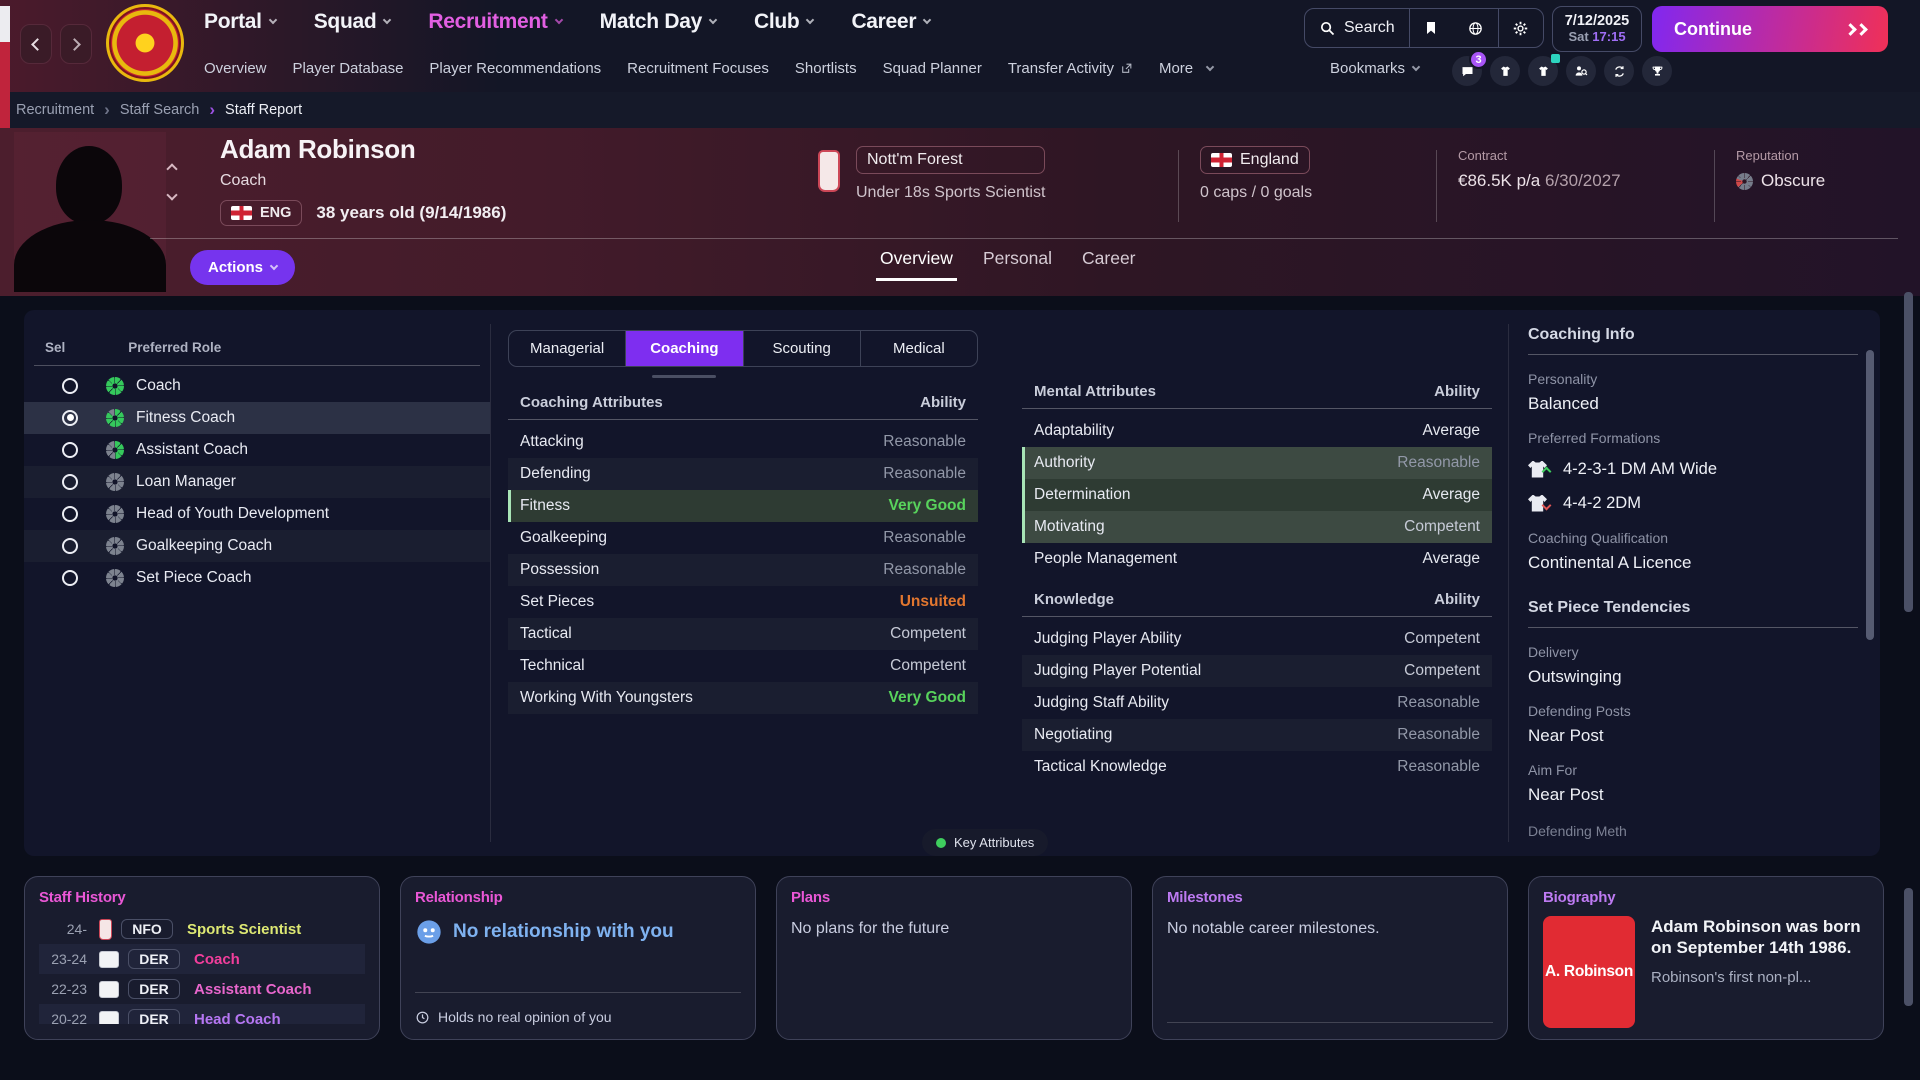  Describe the element at coordinates (829, 171) in the screenshot. I see `nottingham-forest-crest` at that location.